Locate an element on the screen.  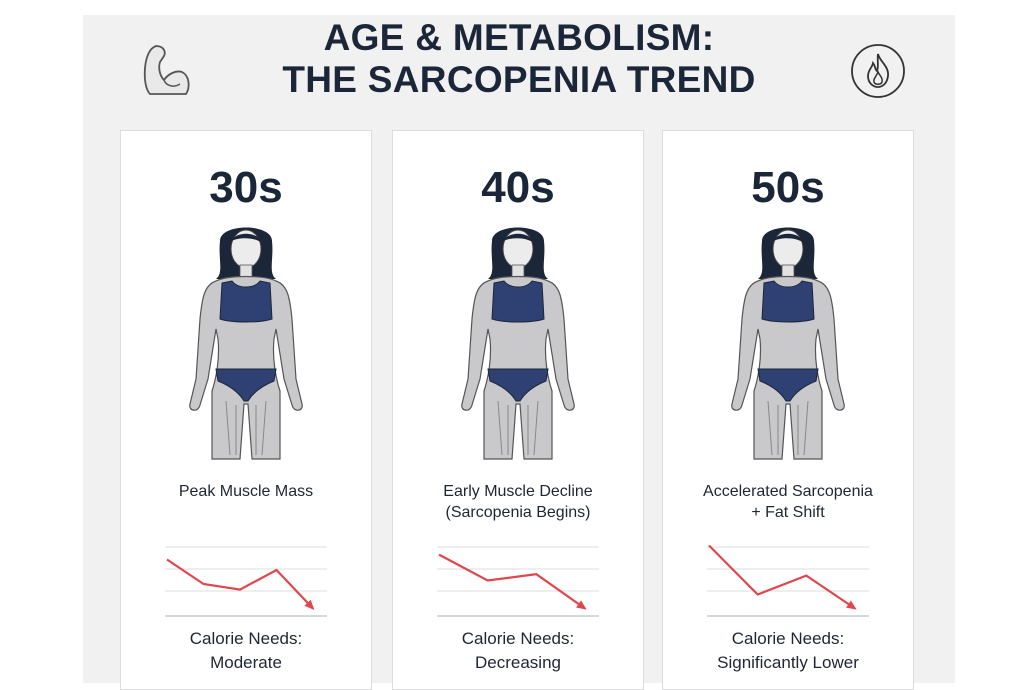
age-label: 30s is located at coordinates (246, 187).